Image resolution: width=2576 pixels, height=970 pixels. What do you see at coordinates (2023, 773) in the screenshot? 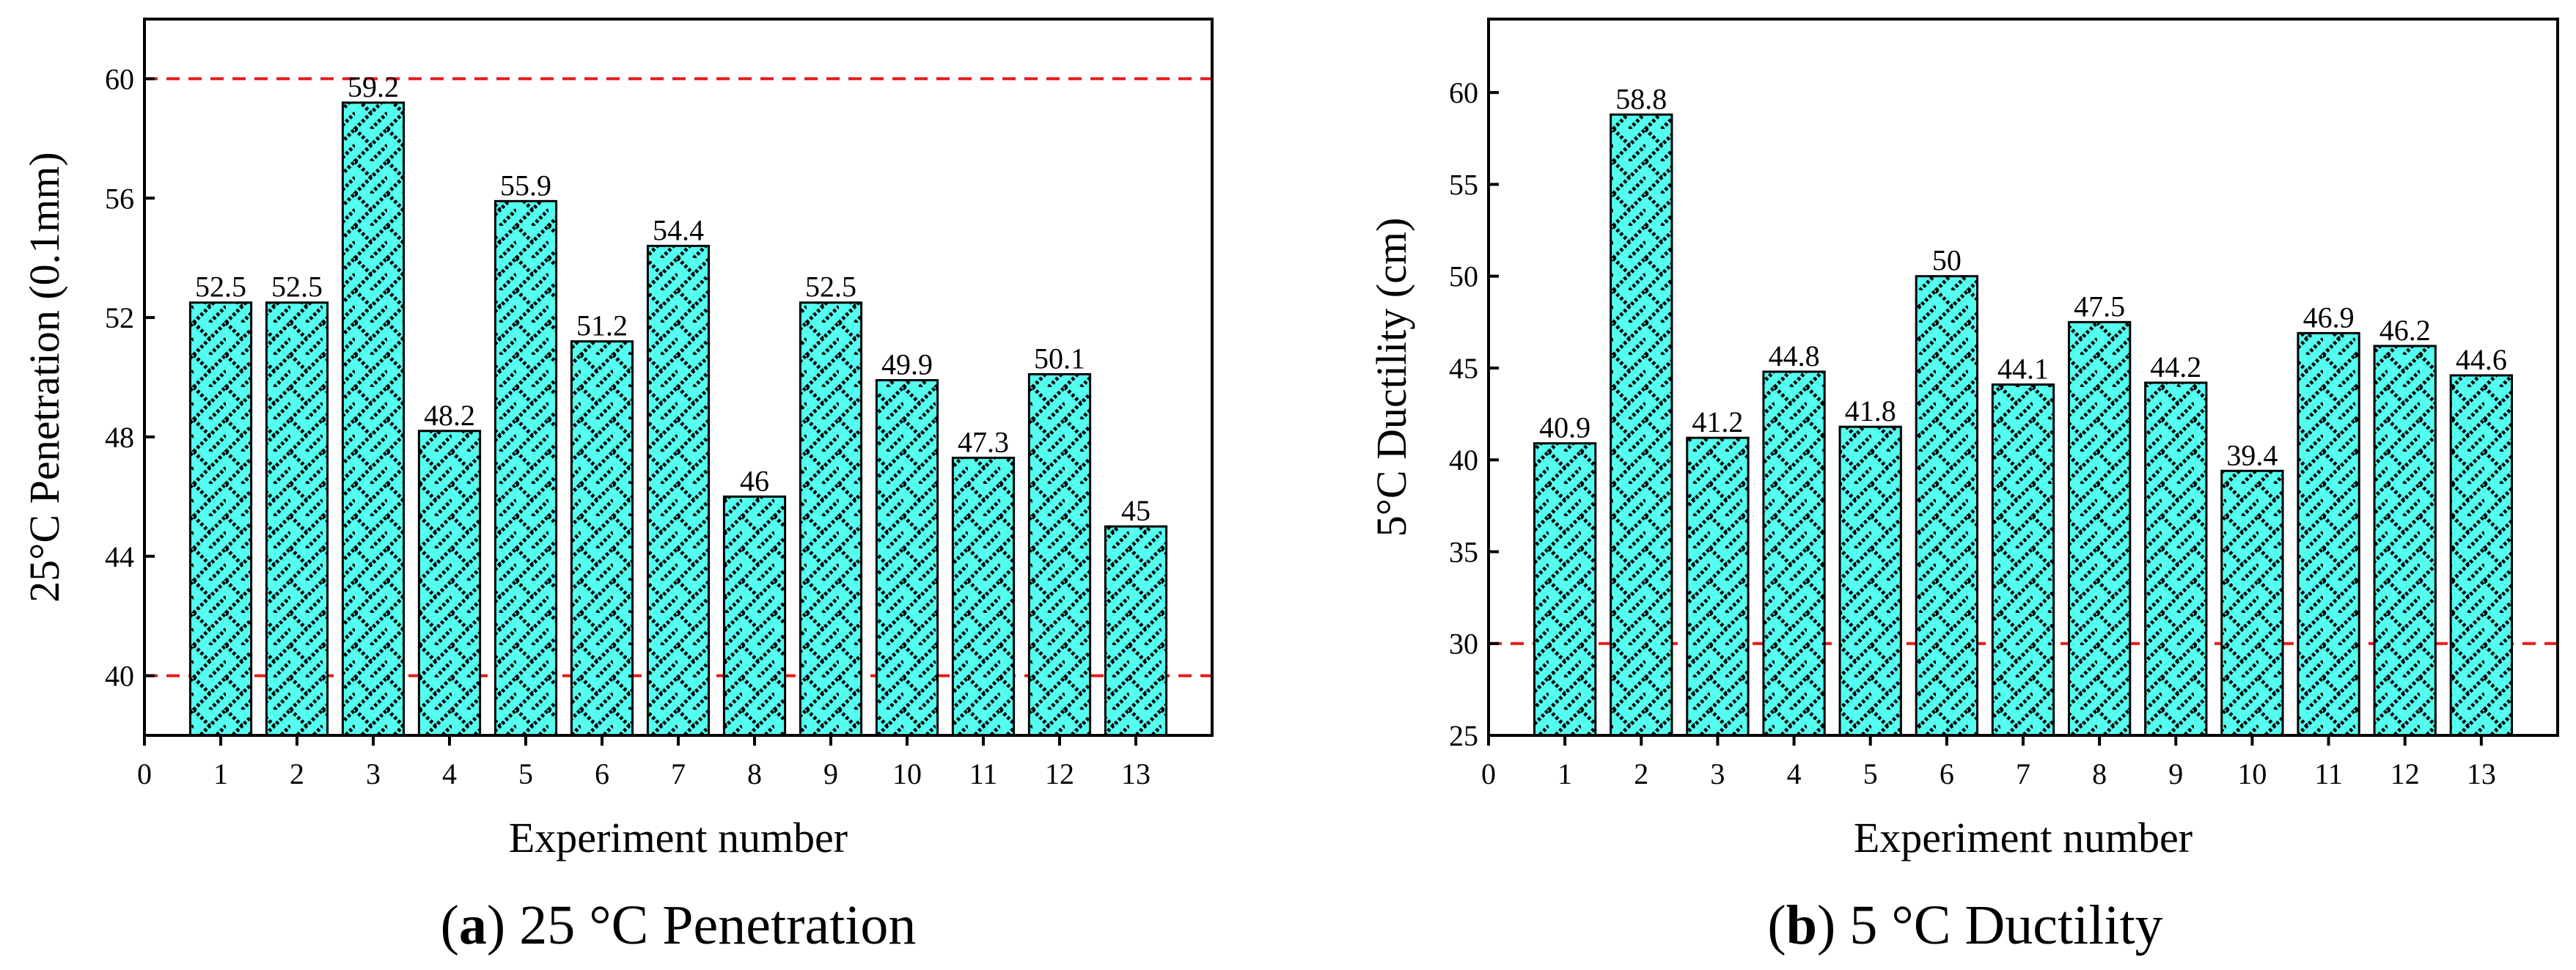
I see `x-tick-label: 7` at bounding box center [2023, 773].